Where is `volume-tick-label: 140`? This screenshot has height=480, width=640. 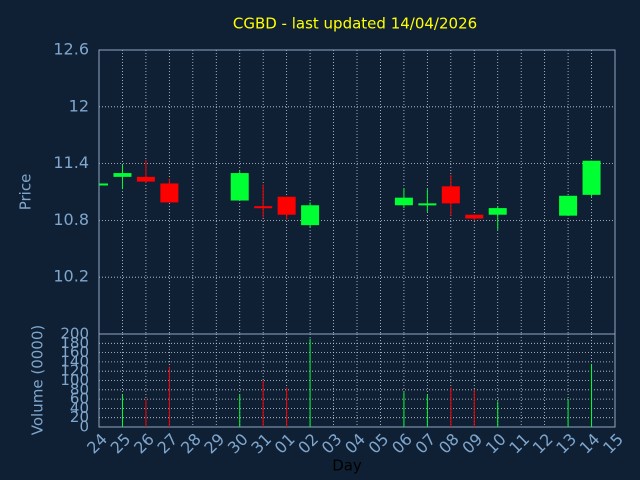 volume-tick-label: 140 is located at coordinates (74, 361).